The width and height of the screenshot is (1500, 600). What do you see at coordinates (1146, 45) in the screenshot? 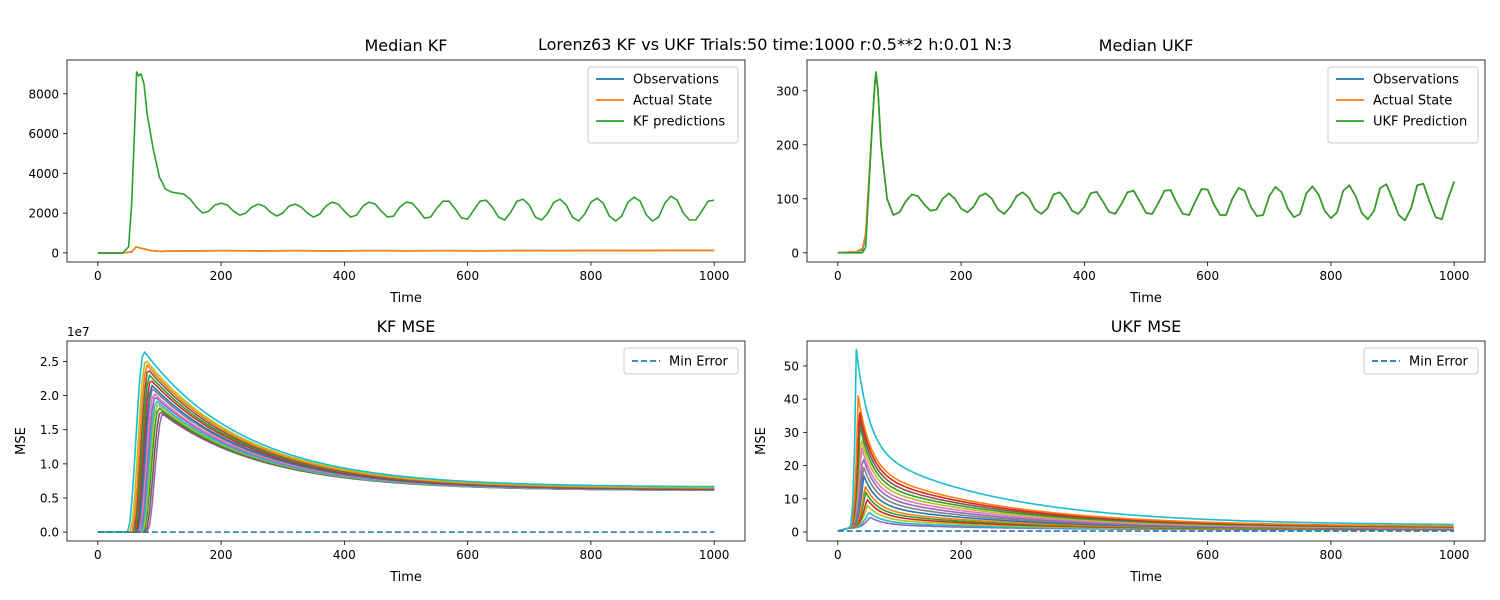
I see `subplot-title: Median UKF` at bounding box center [1146, 45].